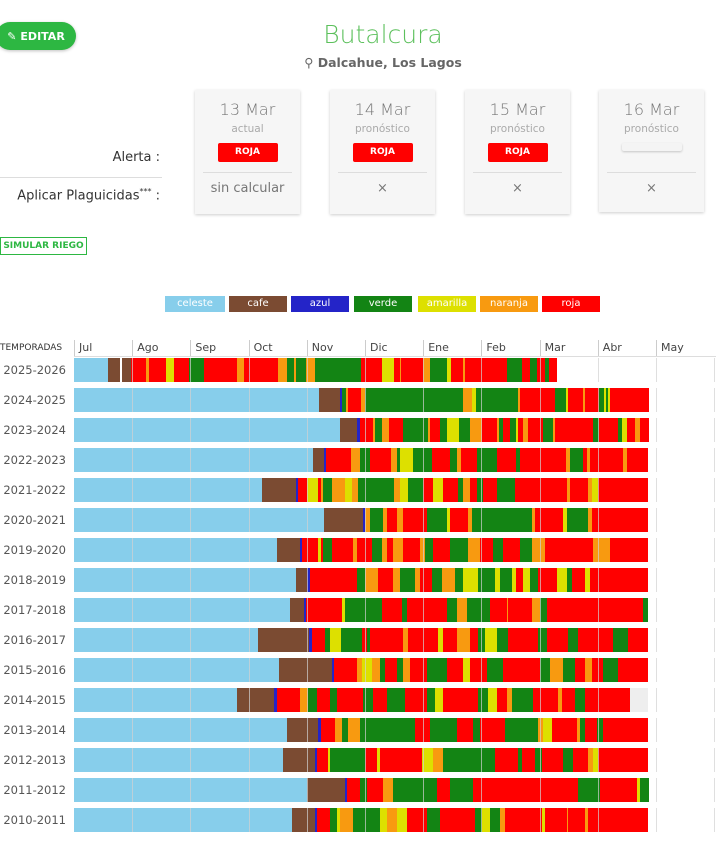  Describe the element at coordinates (145, 348) in the screenshot. I see `month-label: Ago` at that location.